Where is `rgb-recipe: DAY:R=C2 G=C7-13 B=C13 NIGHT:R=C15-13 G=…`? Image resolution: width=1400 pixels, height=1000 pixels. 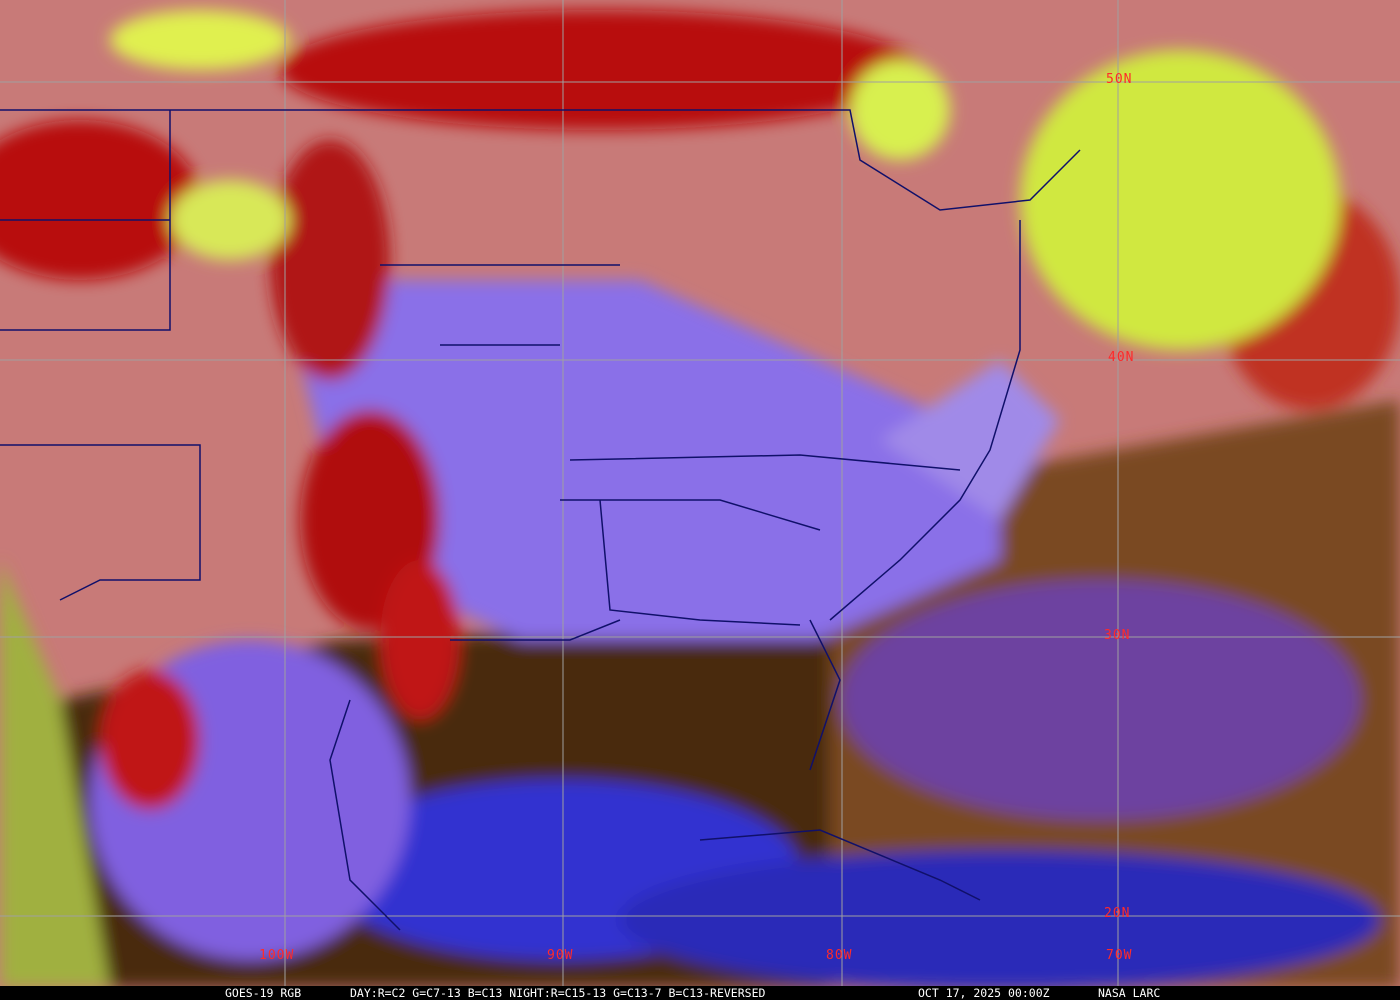 rgb-recipe: DAY:R=C2 G=C7-13 B=C13 NIGHT:R=C15-13 G=… is located at coordinates (558, 993).